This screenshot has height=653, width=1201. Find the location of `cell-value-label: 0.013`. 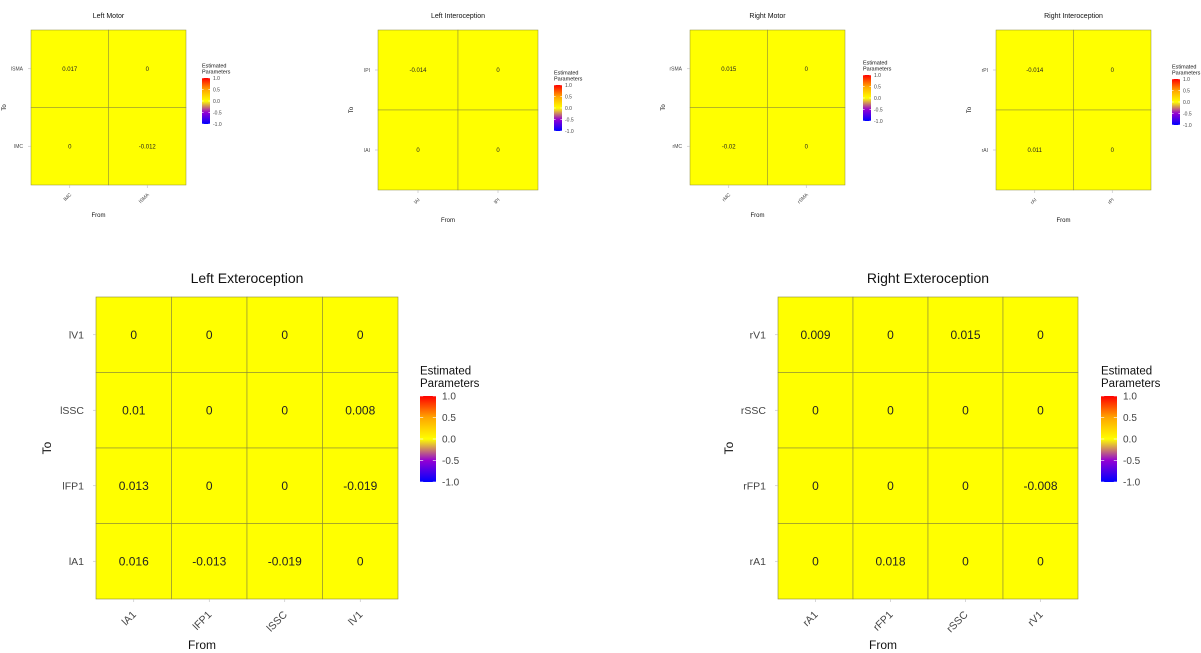

cell-value-label: 0.013 is located at coordinates (134, 486).